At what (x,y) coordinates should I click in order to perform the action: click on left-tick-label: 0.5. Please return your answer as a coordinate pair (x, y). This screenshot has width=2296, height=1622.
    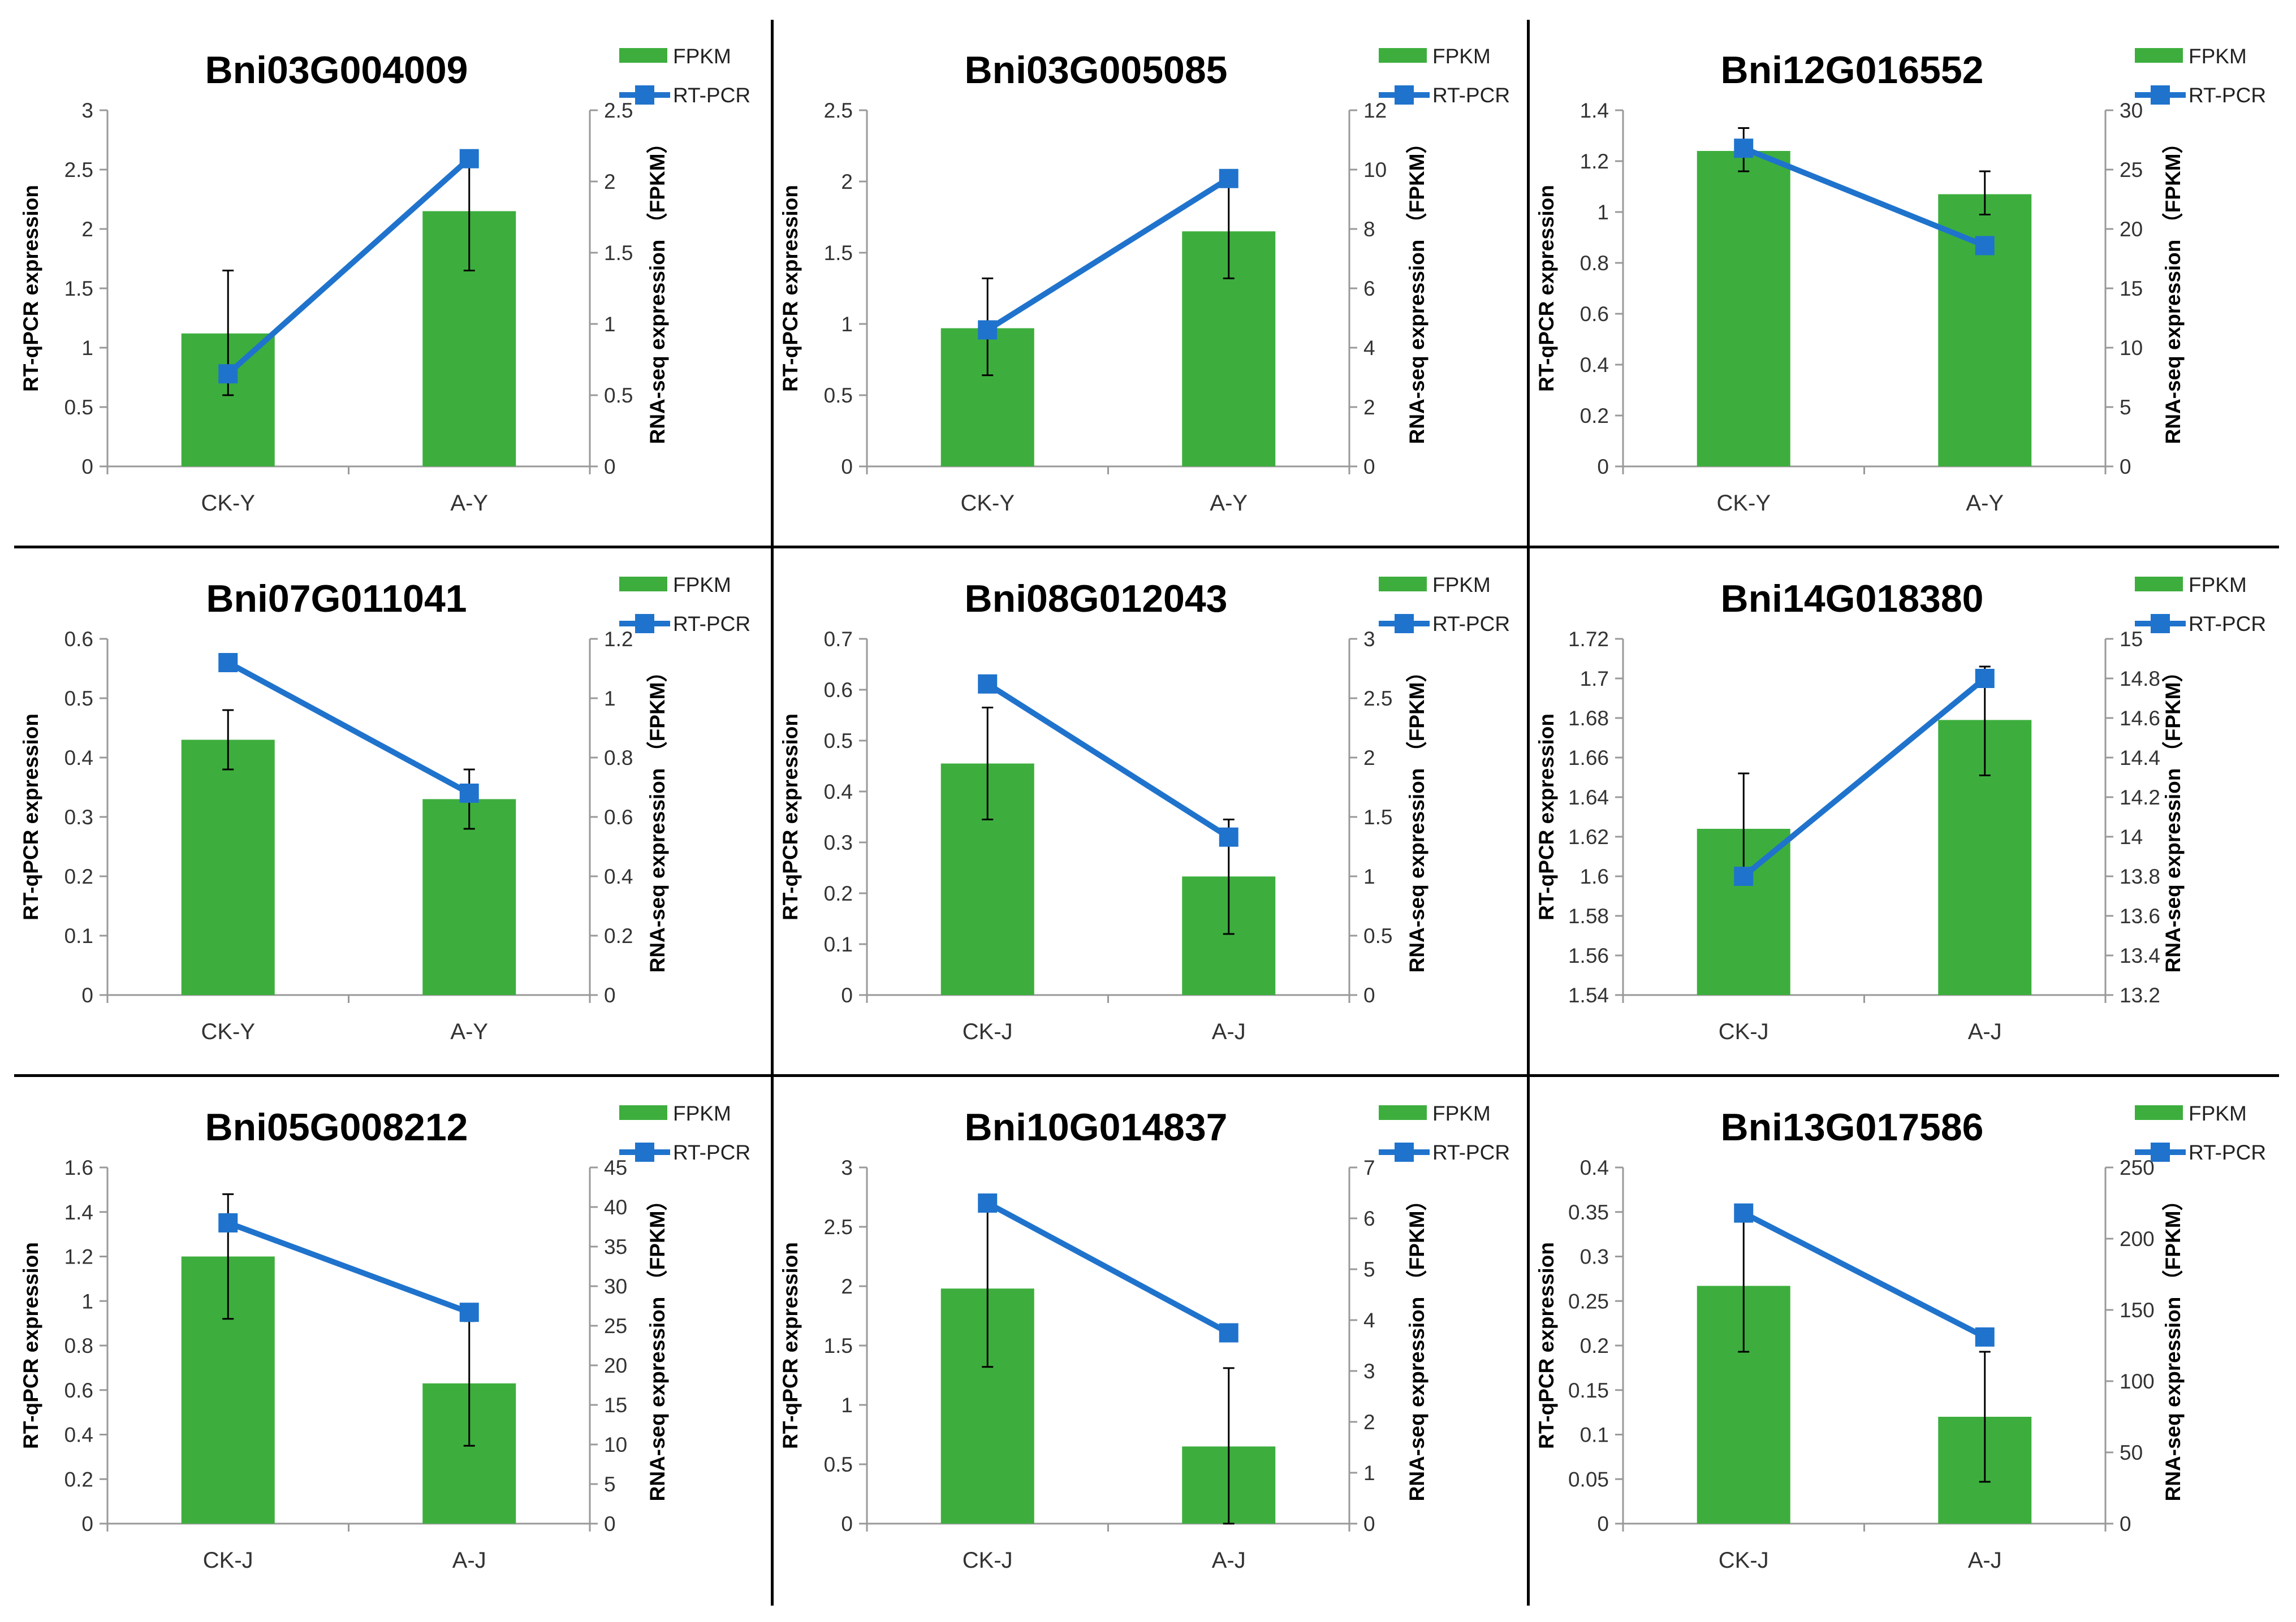
    Looking at the image, I should click on (838, 395).